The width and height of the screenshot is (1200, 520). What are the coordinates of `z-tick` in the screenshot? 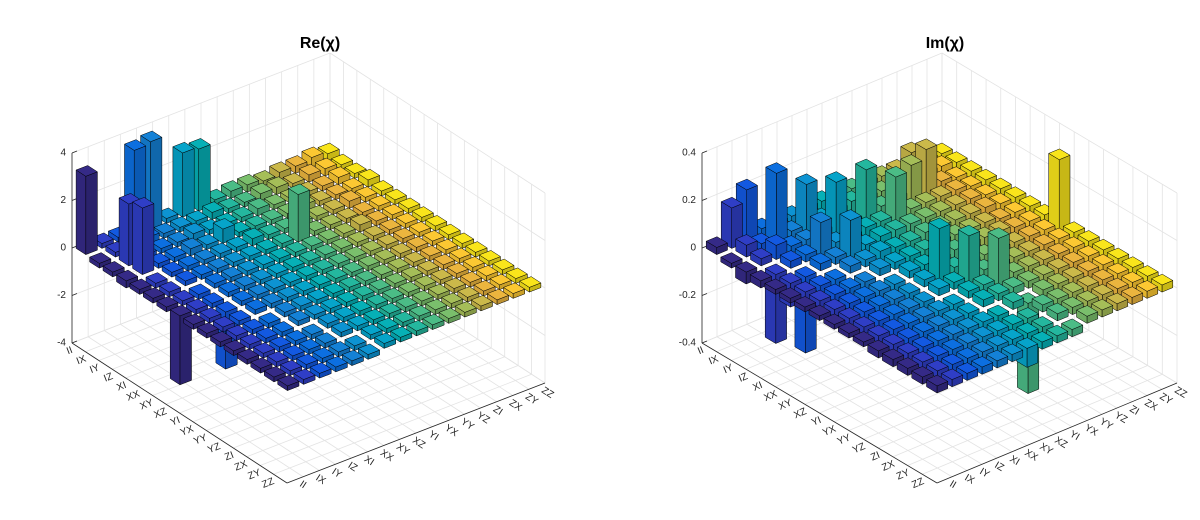 It's located at (704, 152).